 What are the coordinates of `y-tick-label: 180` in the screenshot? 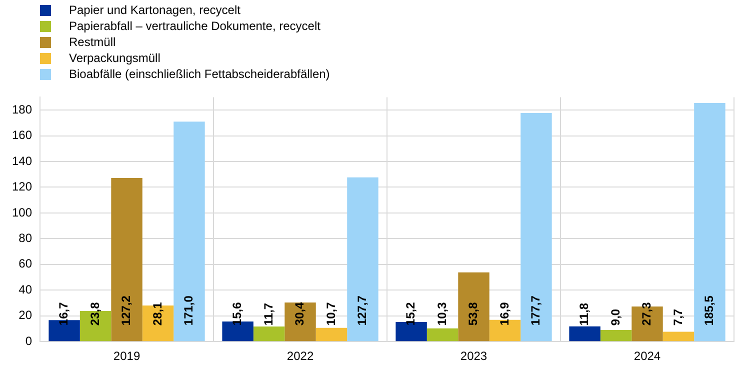 It's located at (22, 109).